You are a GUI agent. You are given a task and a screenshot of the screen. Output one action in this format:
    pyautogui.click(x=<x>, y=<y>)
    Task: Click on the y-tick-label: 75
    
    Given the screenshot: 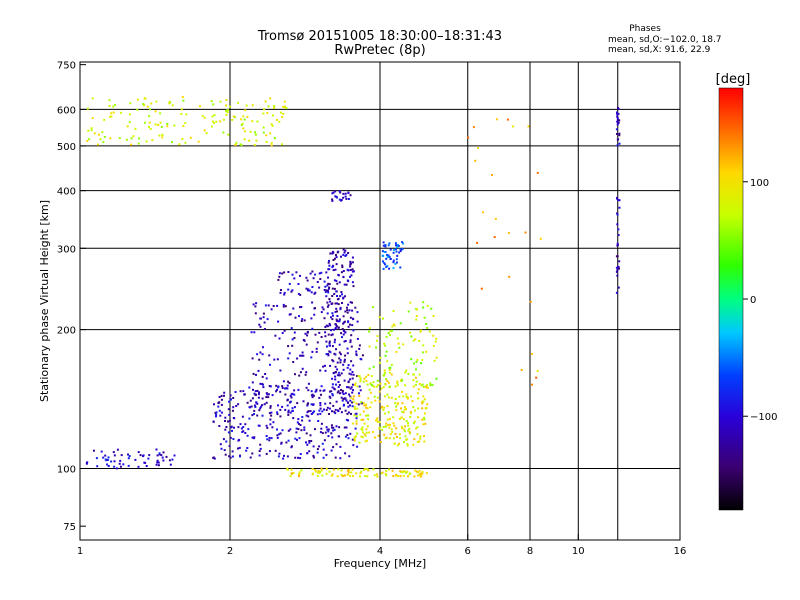 What is the action you would take?
    pyautogui.click(x=69, y=527)
    